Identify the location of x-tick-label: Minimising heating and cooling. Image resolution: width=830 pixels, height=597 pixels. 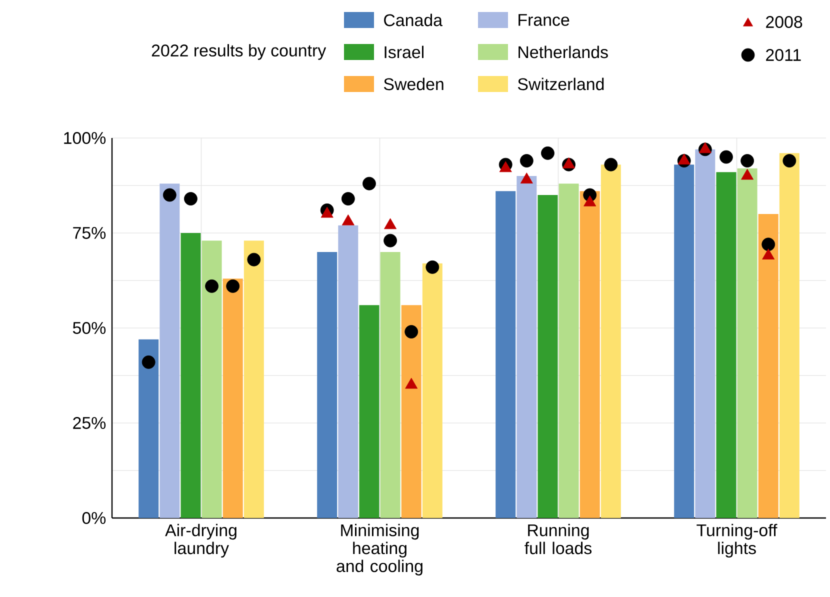
(379, 550).